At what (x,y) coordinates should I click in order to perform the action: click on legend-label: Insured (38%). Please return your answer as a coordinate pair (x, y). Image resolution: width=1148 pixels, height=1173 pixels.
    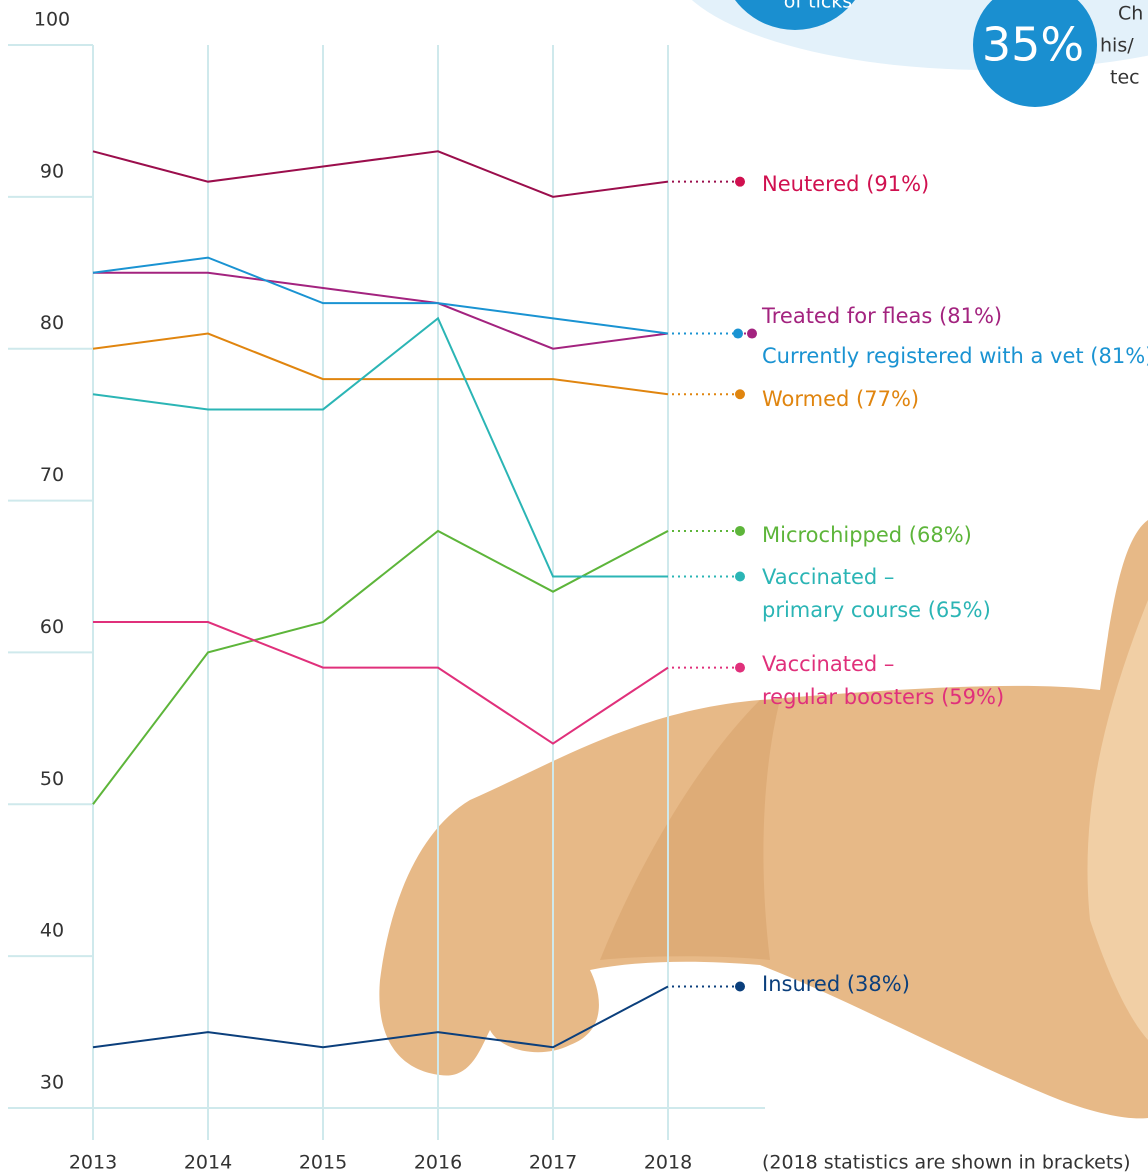
    Looking at the image, I should click on (836, 984).